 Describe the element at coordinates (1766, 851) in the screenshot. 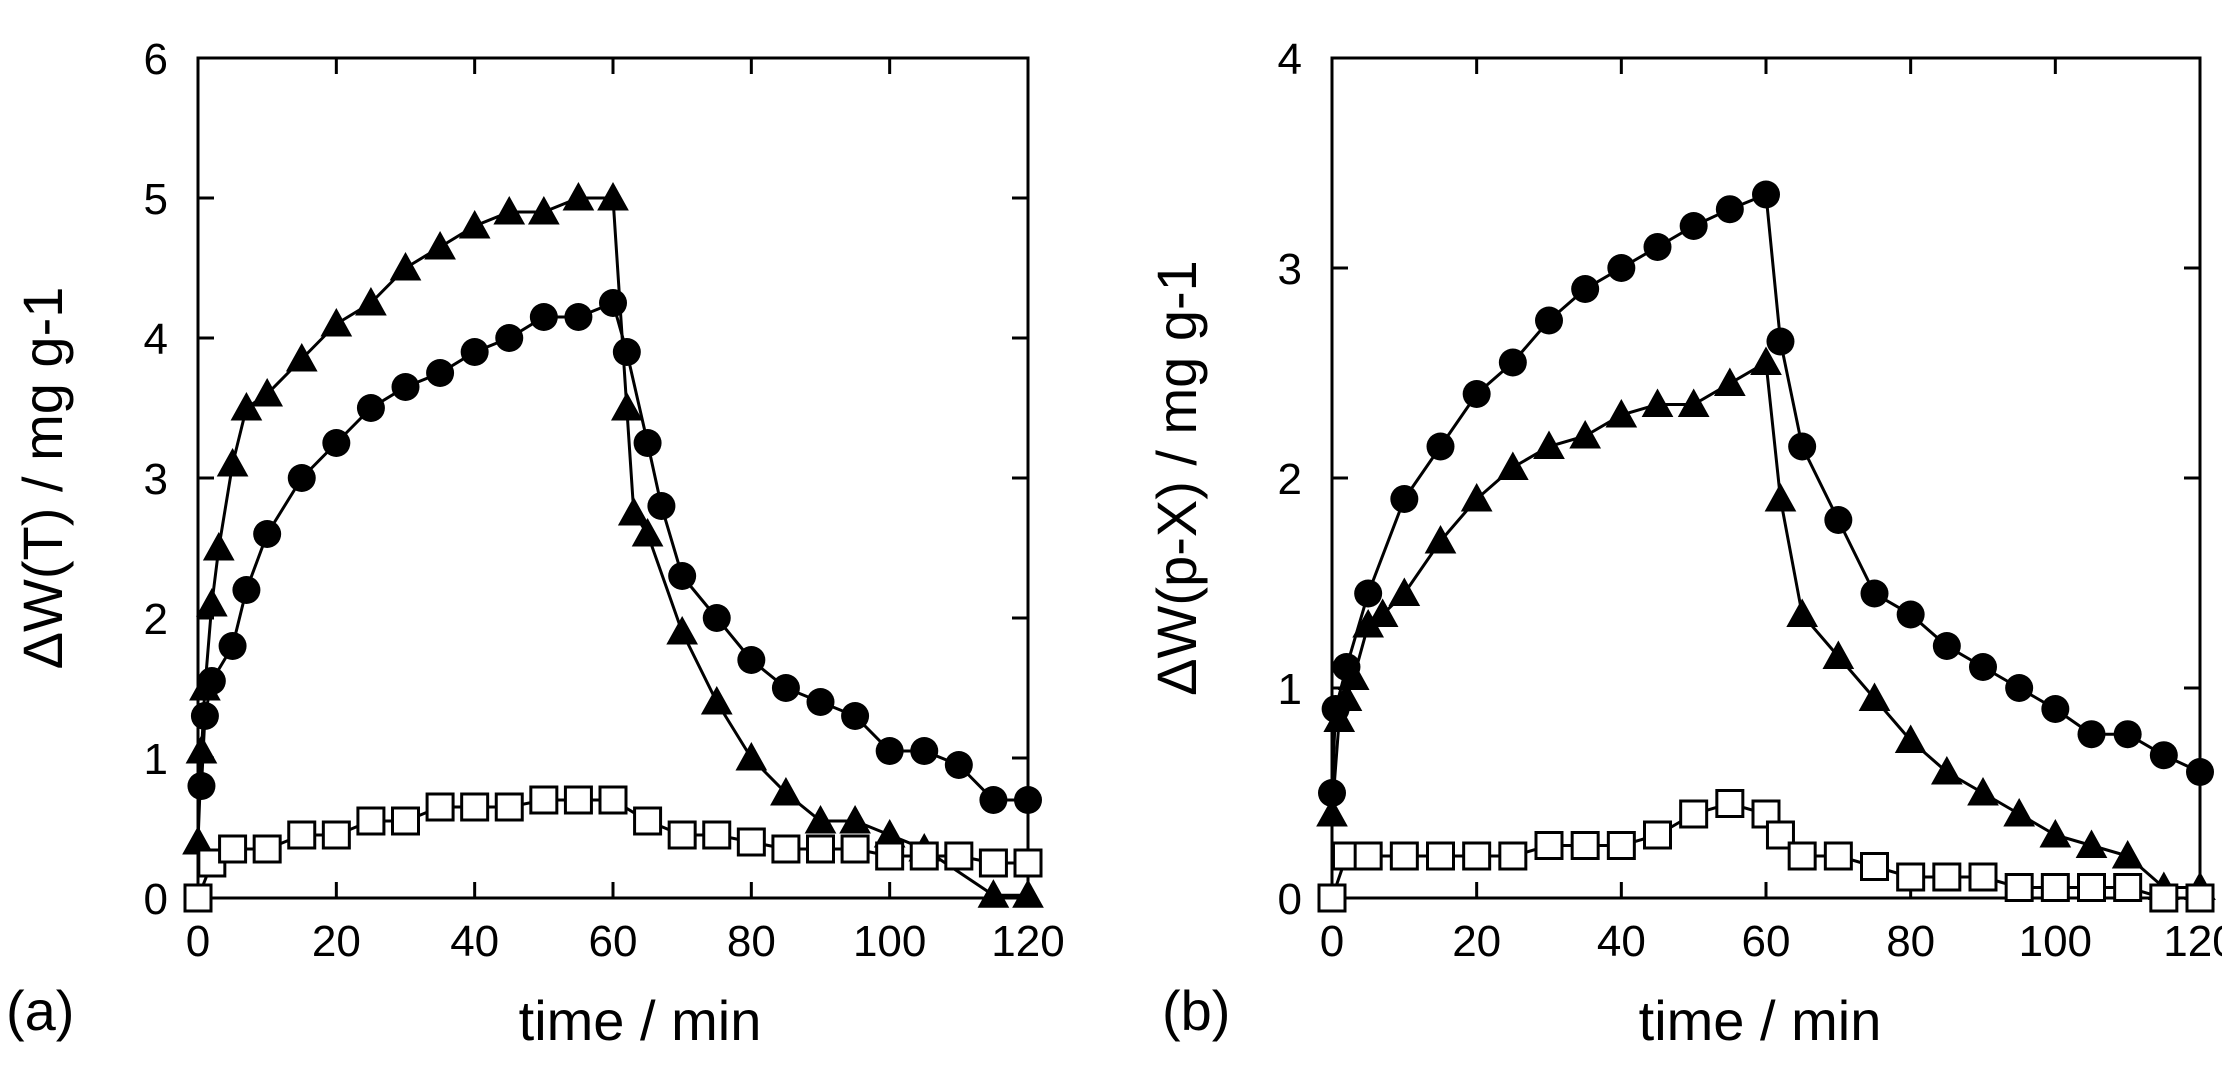

I see `series-open-squares` at that location.